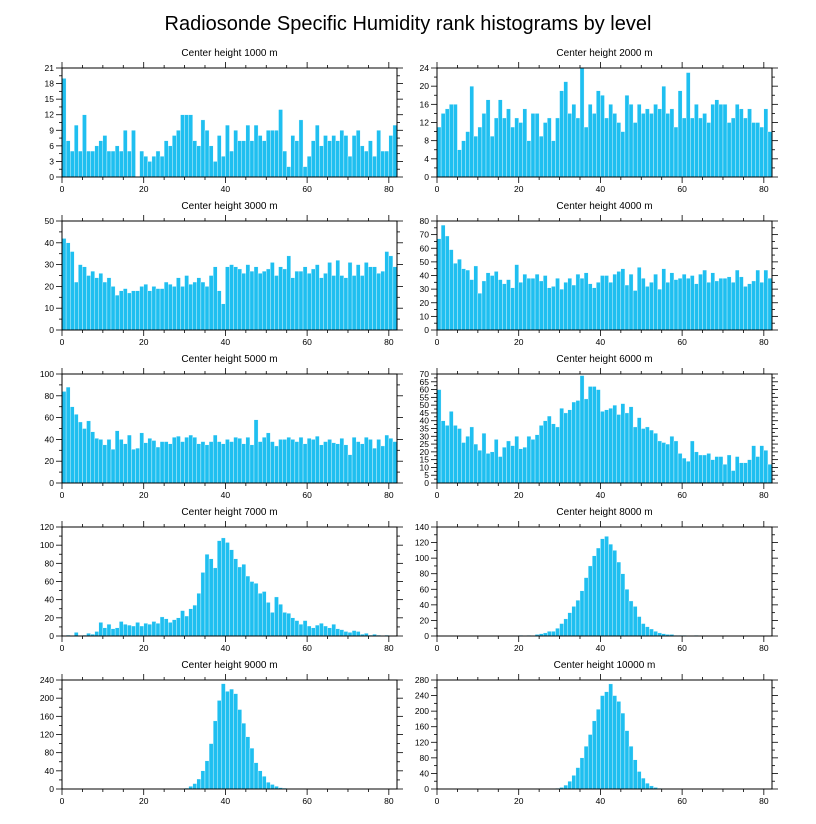 The image size is (816, 824). I want to click on x-tick-label: 40, so click(226, 189).